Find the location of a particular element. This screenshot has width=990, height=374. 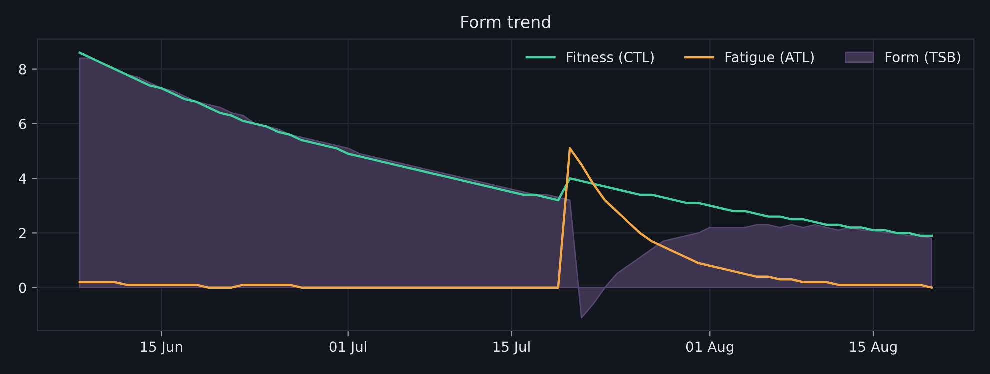

y-tick-label: 4 is located at coordinates (22, 179).